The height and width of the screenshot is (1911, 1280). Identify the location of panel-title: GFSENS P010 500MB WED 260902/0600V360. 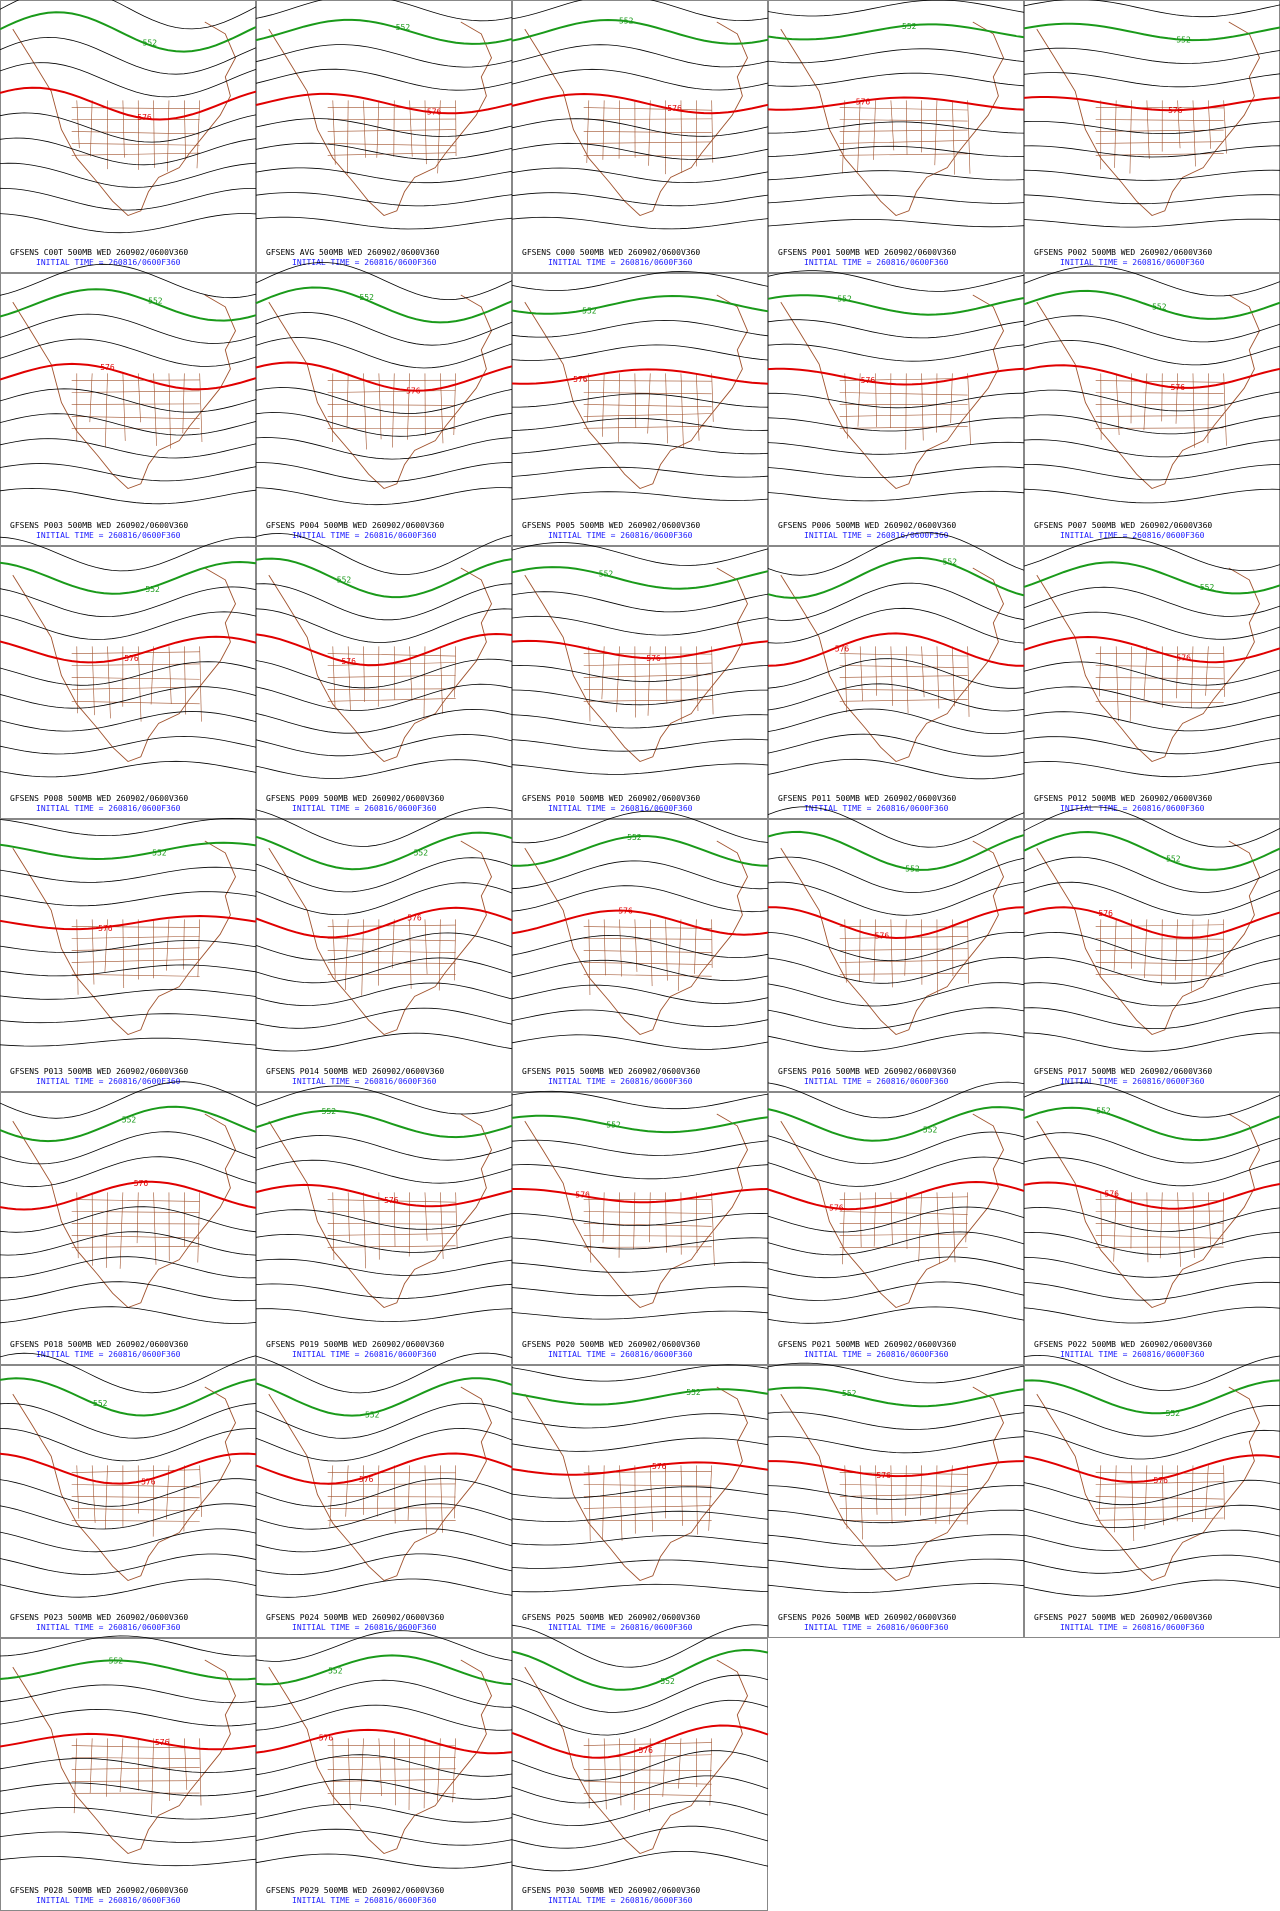
(611, 798).